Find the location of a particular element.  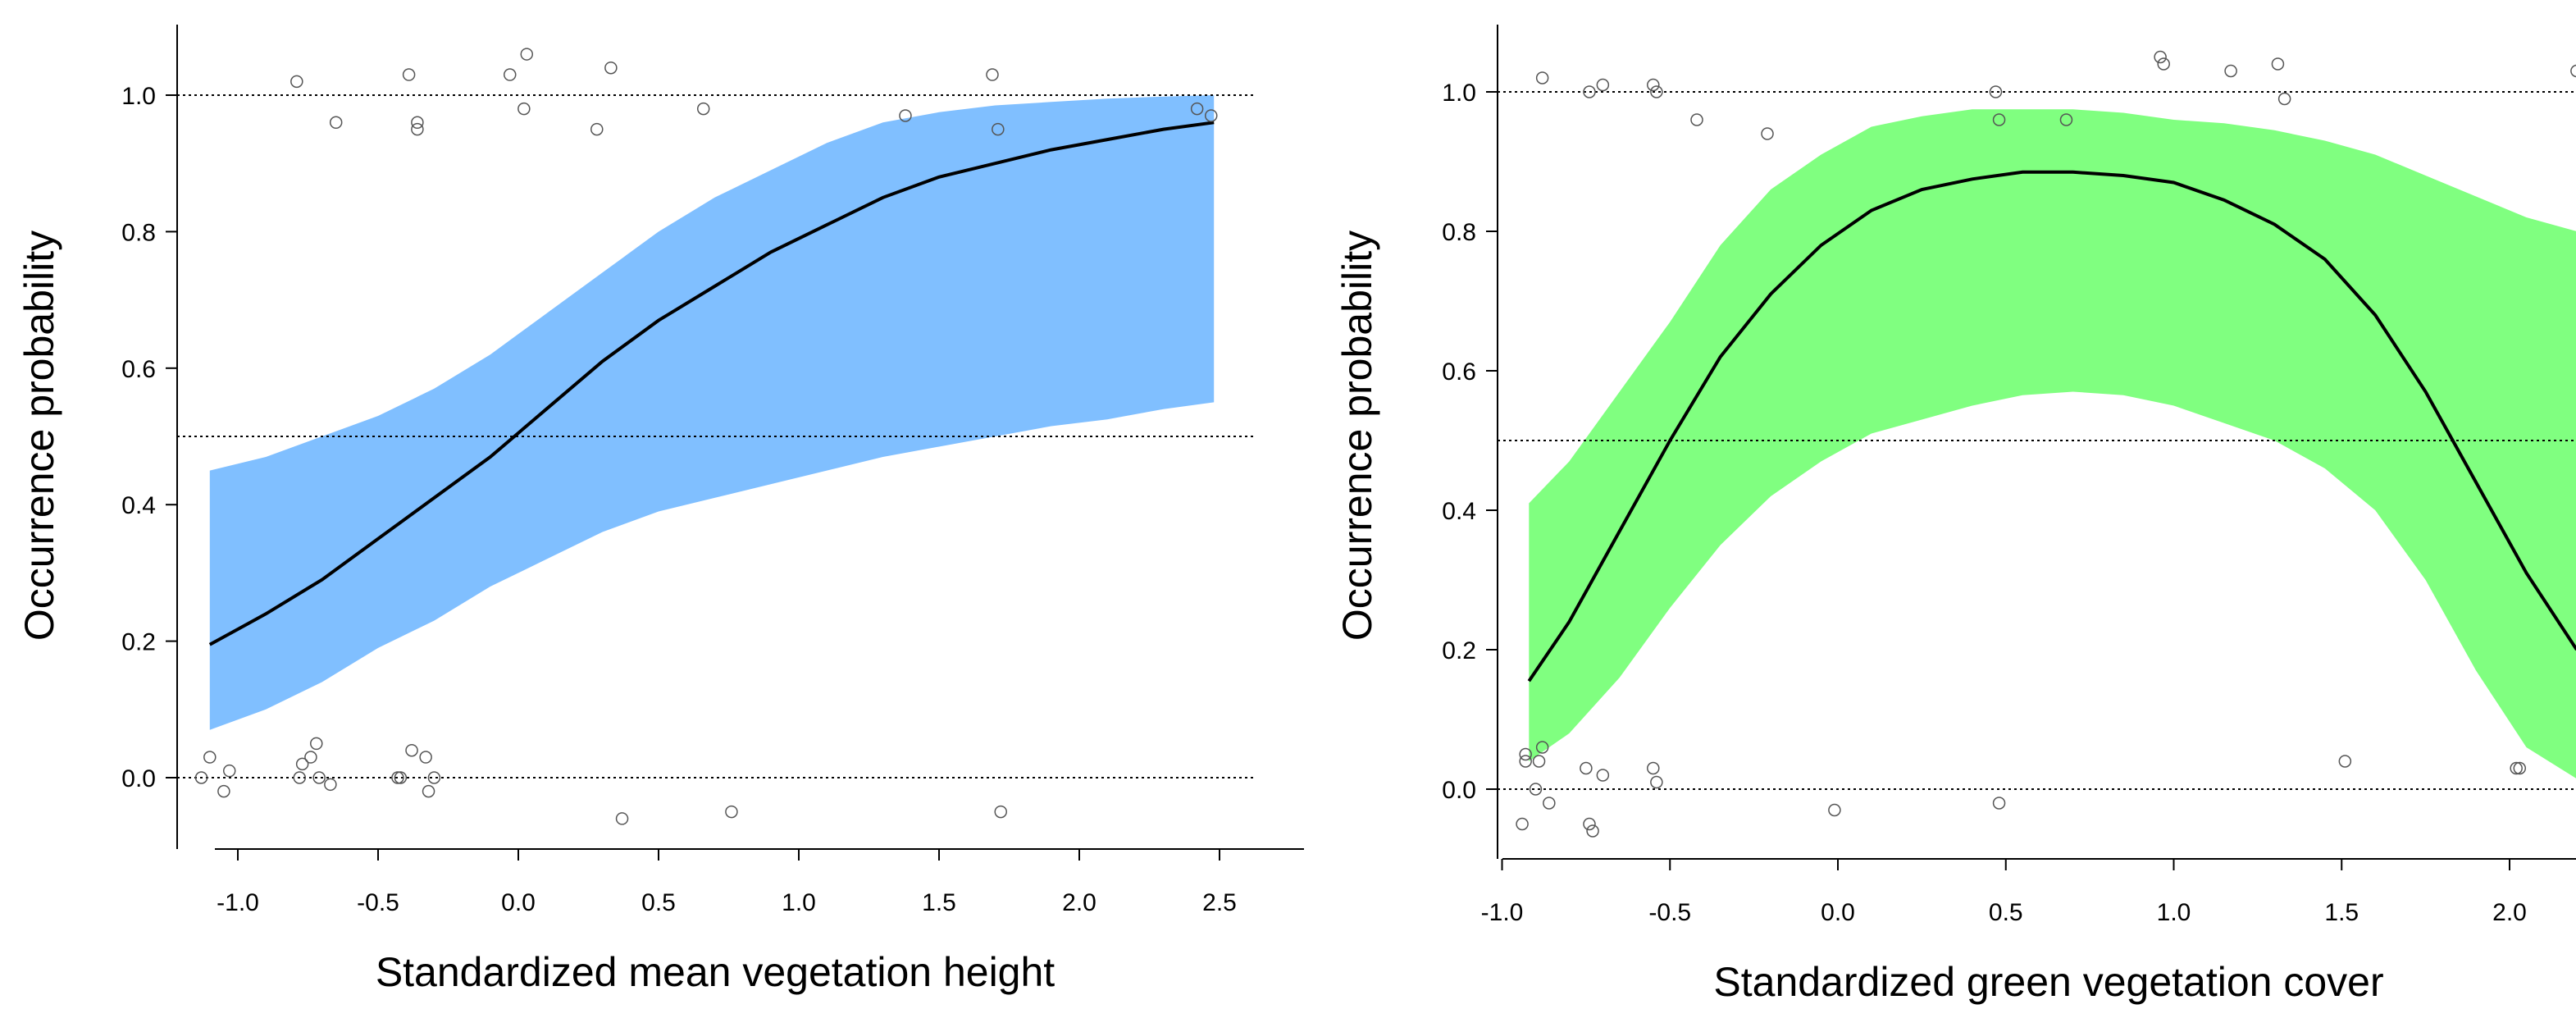

x-tick-label: 0.5 is located at coordinates (2006, 913).